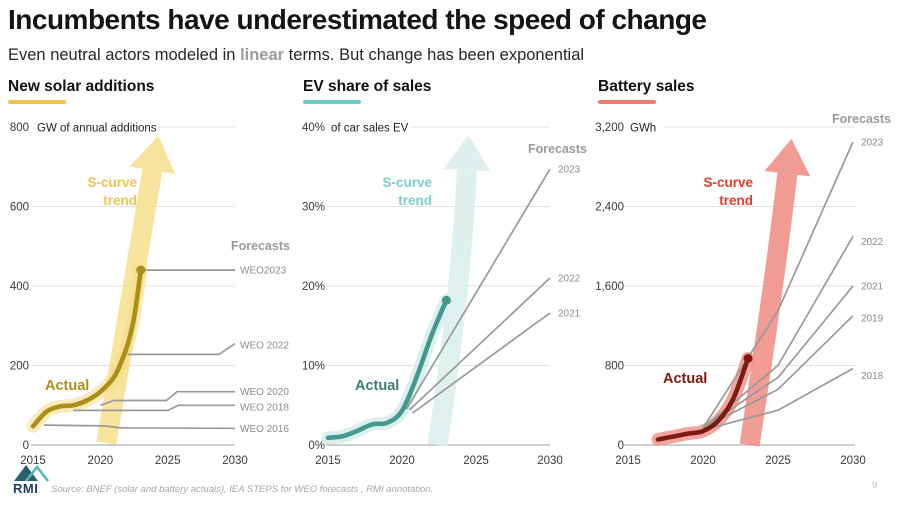  Describe the element at coordinates (367, 86) in the screenshot. I see `chart-title-ev: EV share of sales` at that location.